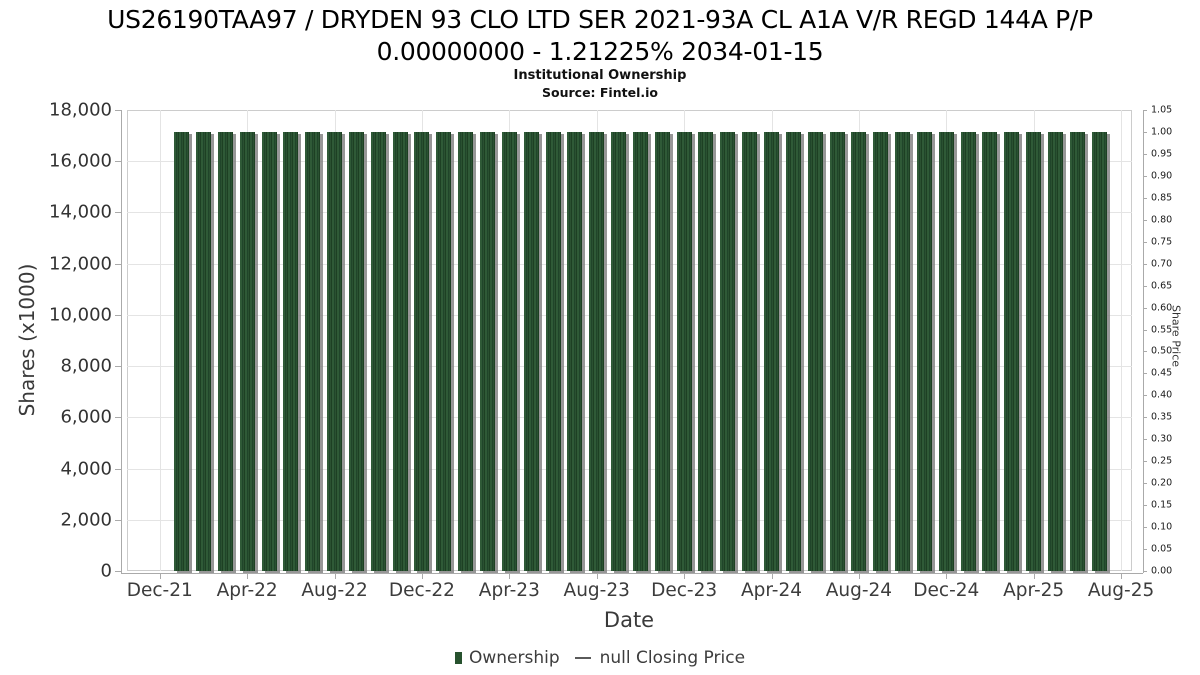 The image size is (1200, 675). I want to click on x-axis-tick-label: Aug-22, so click(334, 590).